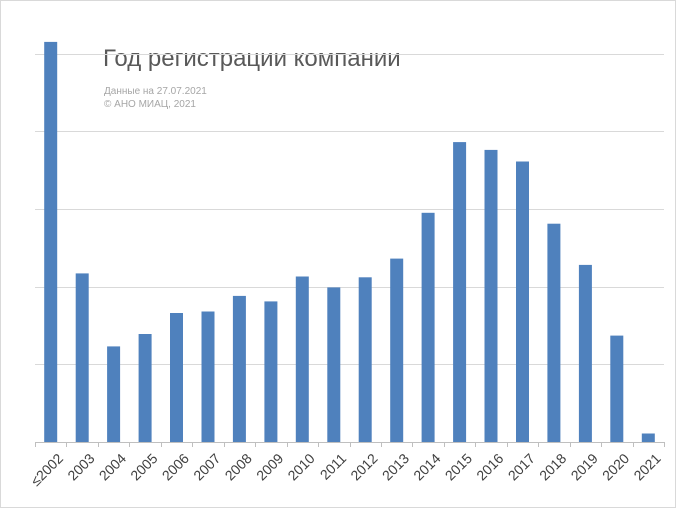 The width and height of the screenshot is (676, 508). What do you see at coordinates (208, 376) in the screenshot?
I see `bar-2007` at bounding box center [208, 376].